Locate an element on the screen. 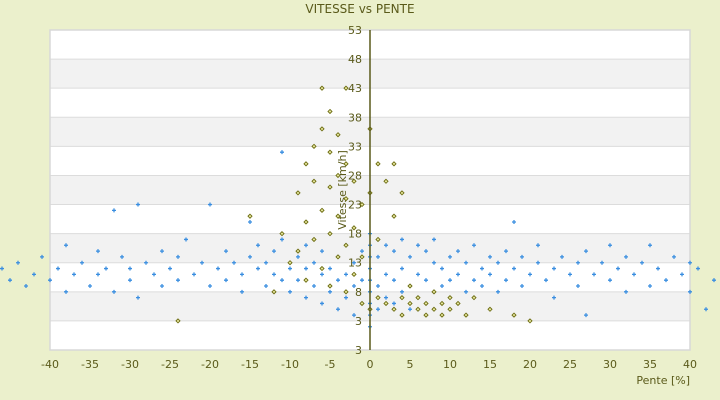 The image size is (720, 400). y-tick-label: 33 is located at coordinates (355, 146).